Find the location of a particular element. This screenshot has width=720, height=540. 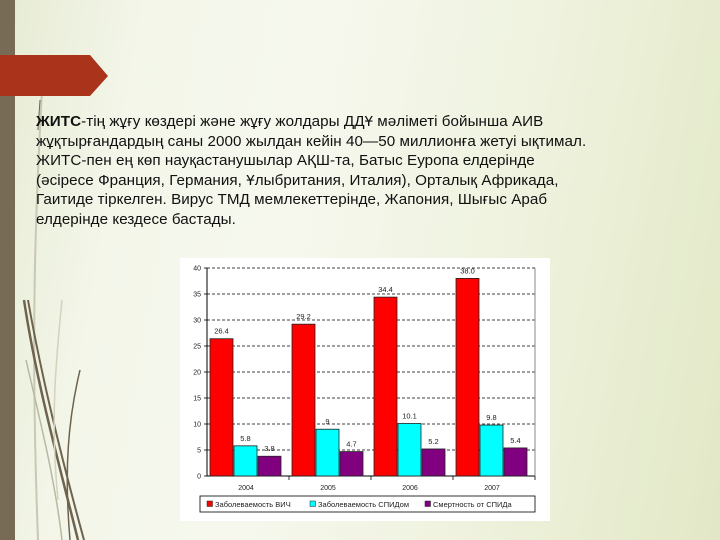

bar-value-label: 9.8 is located at coordinates (491, 417).